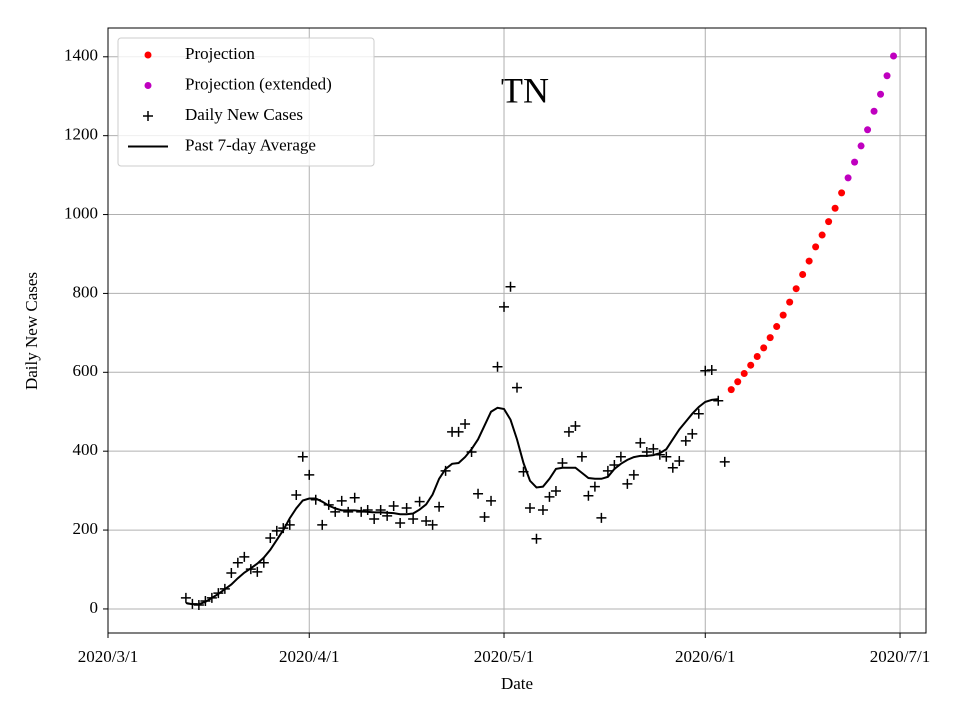 This screenshot has height=720, width=960. I want to click on legend-label: Daily New Cases, so click(244, 114).